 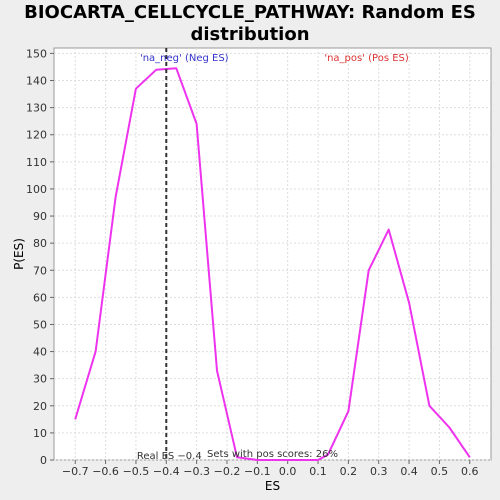 What do you see at coordinates (40, 352) in the screenshot?
I see `y-tick-label: 40` at bounding box center [40, 352].